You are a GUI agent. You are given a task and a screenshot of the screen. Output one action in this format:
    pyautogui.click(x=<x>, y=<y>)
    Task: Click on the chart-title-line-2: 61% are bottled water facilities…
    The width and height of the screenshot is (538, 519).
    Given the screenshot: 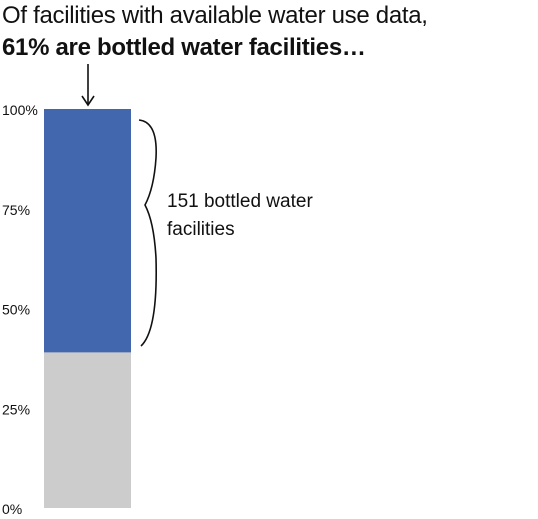 What is the action you would take?
    pyautogui.click(x=184, y=47)
    